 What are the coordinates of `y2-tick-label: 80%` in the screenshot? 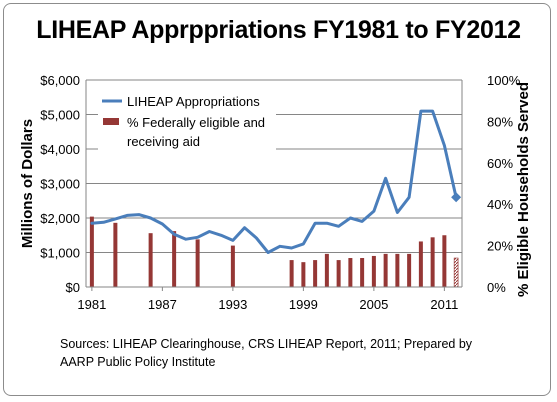 It's located at (500, 121).